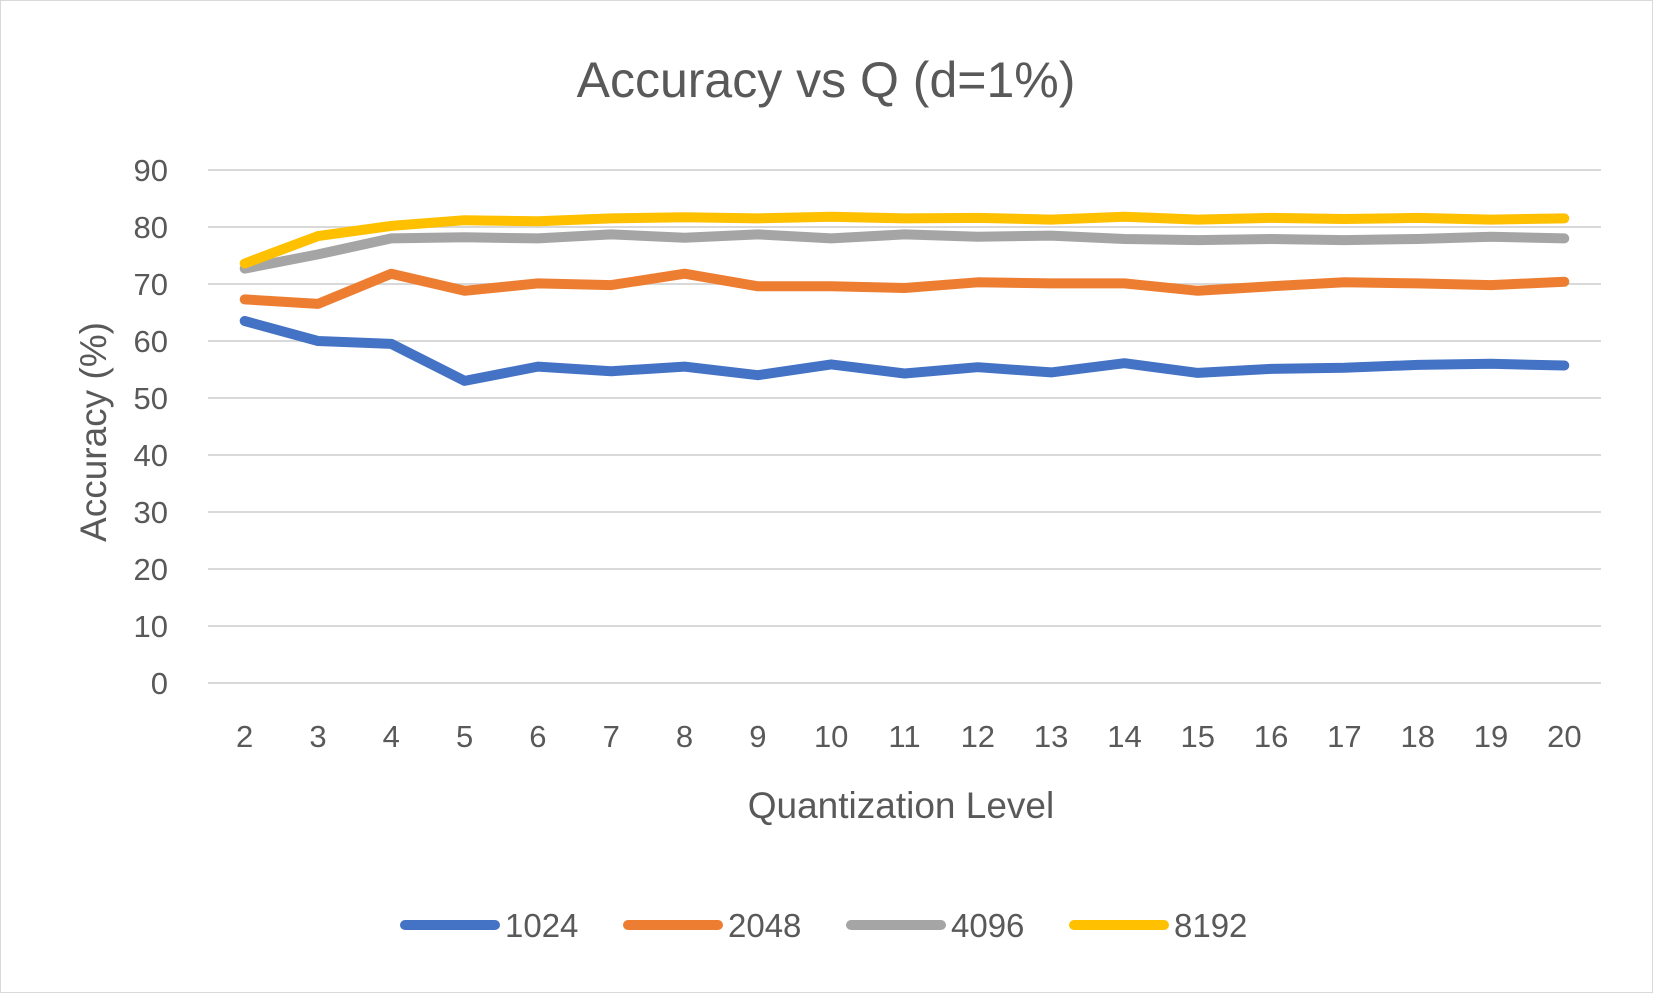  I want to click on y-tick-label: 10, so click(151, 626).